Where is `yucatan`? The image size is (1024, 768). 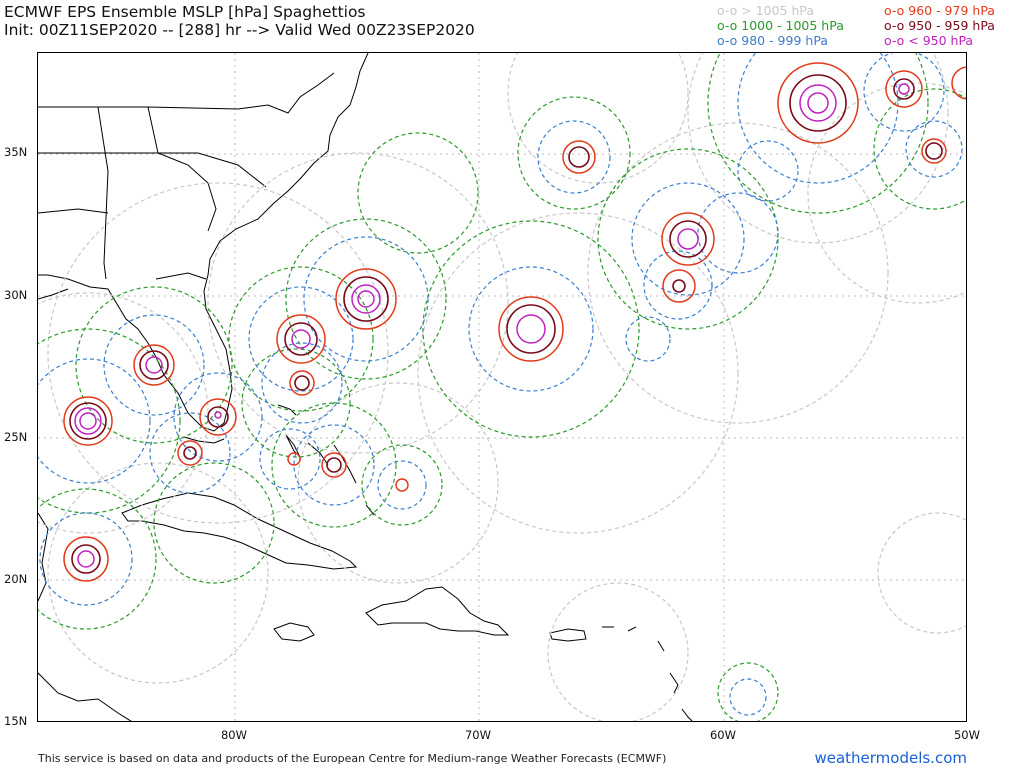 yucatan is located at coordinates (43, 557).